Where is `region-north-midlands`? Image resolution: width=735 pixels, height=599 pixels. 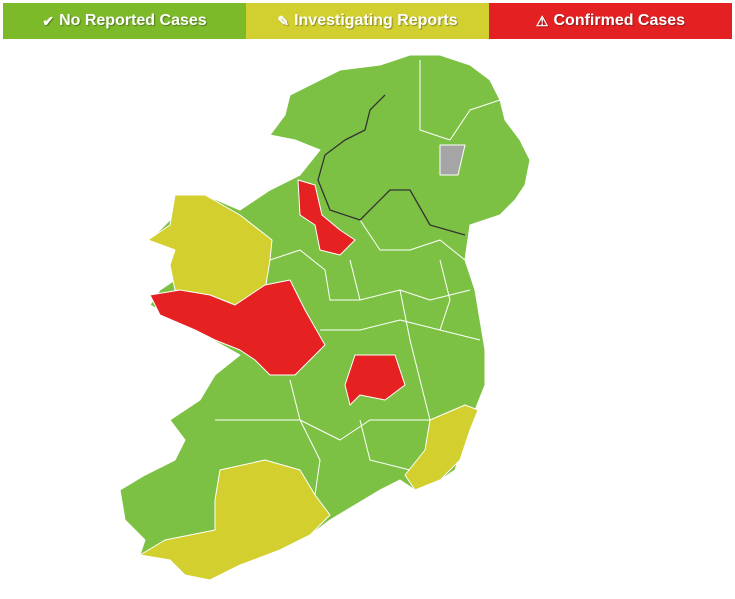
region-north-midlands is located at coordinates (326, 217).